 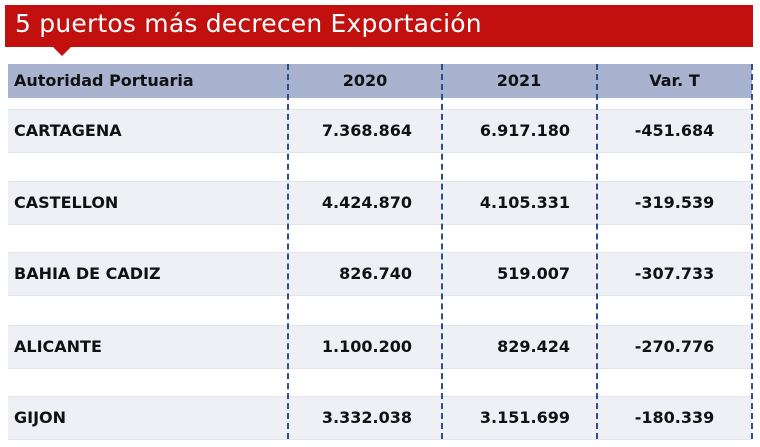 I want to click on value-2020: 826.740, so click(x=375, y=273).